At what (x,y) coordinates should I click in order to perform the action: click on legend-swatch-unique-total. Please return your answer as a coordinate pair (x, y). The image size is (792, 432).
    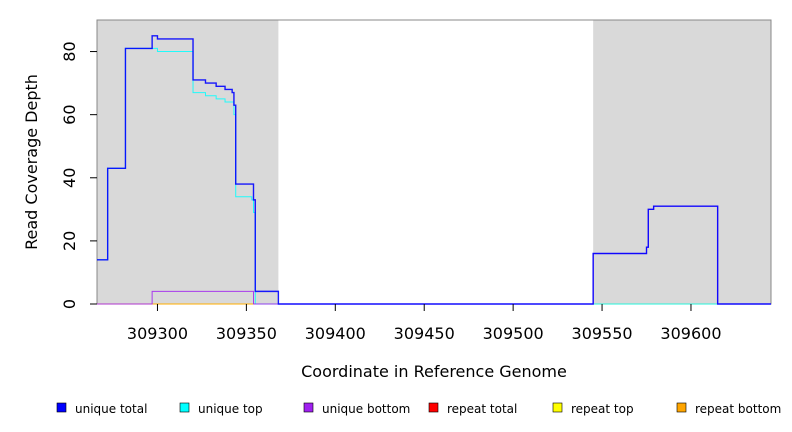
    Looking at the image, I should click on (61, 407).